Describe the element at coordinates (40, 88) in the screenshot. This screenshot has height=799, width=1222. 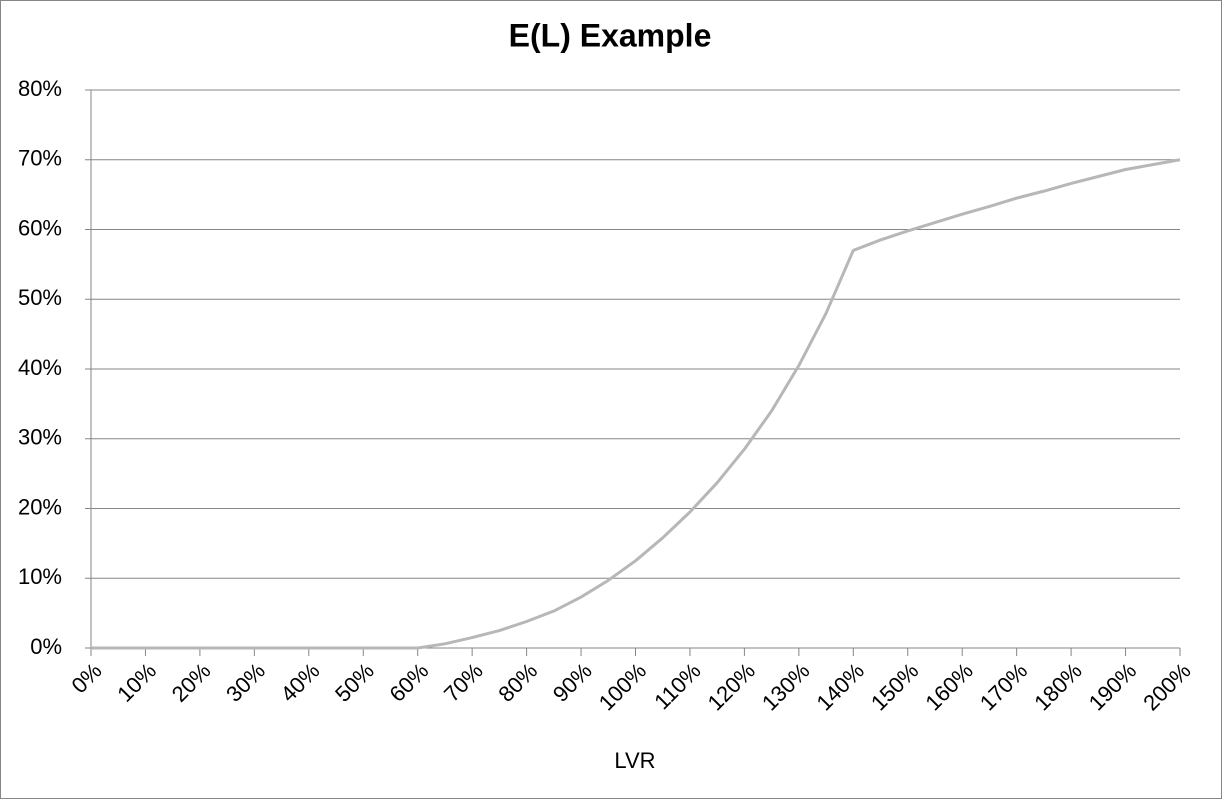
I see `y-tick-label: 80%` at that location.